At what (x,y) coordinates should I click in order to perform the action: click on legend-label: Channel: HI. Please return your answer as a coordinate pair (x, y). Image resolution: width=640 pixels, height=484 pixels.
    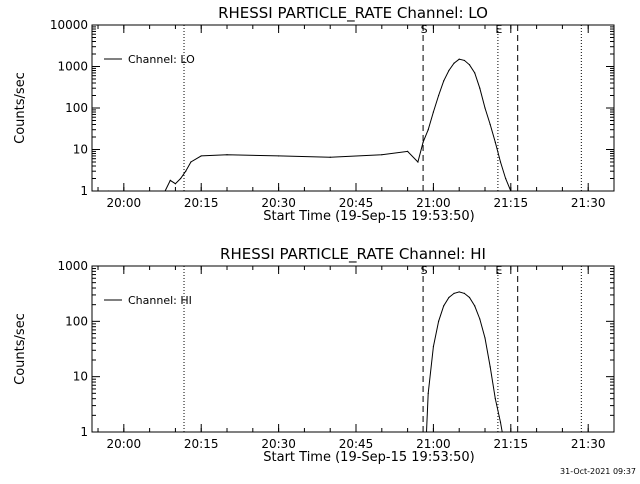
    Looking at the image, I should click on (160, 300).